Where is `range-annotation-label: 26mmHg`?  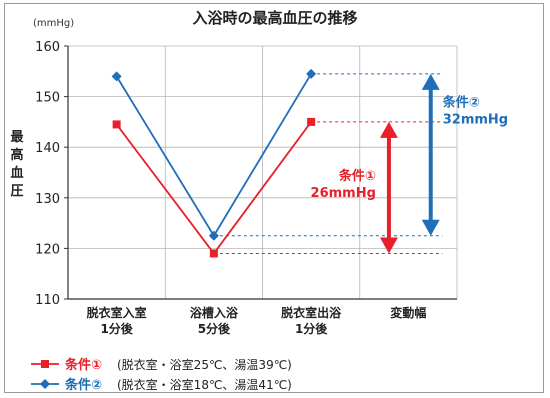
range-annotation-label: 26mmHg is located at coordinates (343, 193).